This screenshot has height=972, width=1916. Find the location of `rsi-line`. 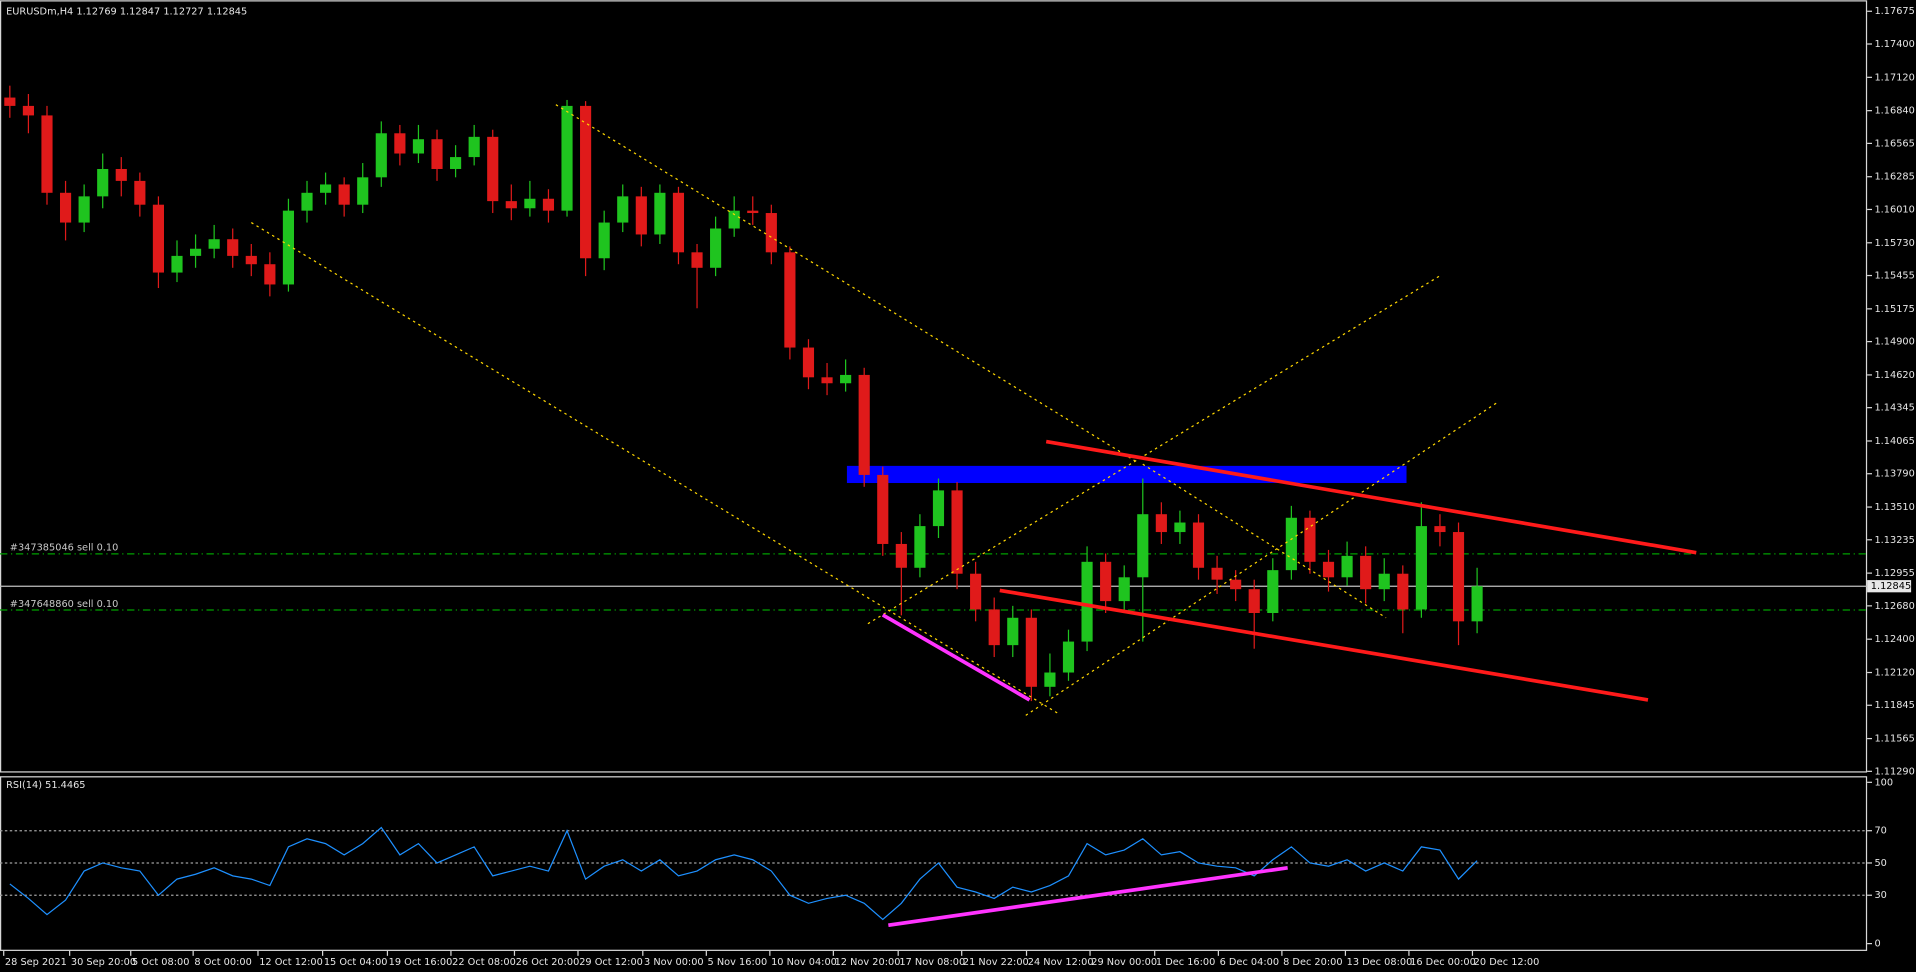

rsi-line is located at coordinates (743, 873).